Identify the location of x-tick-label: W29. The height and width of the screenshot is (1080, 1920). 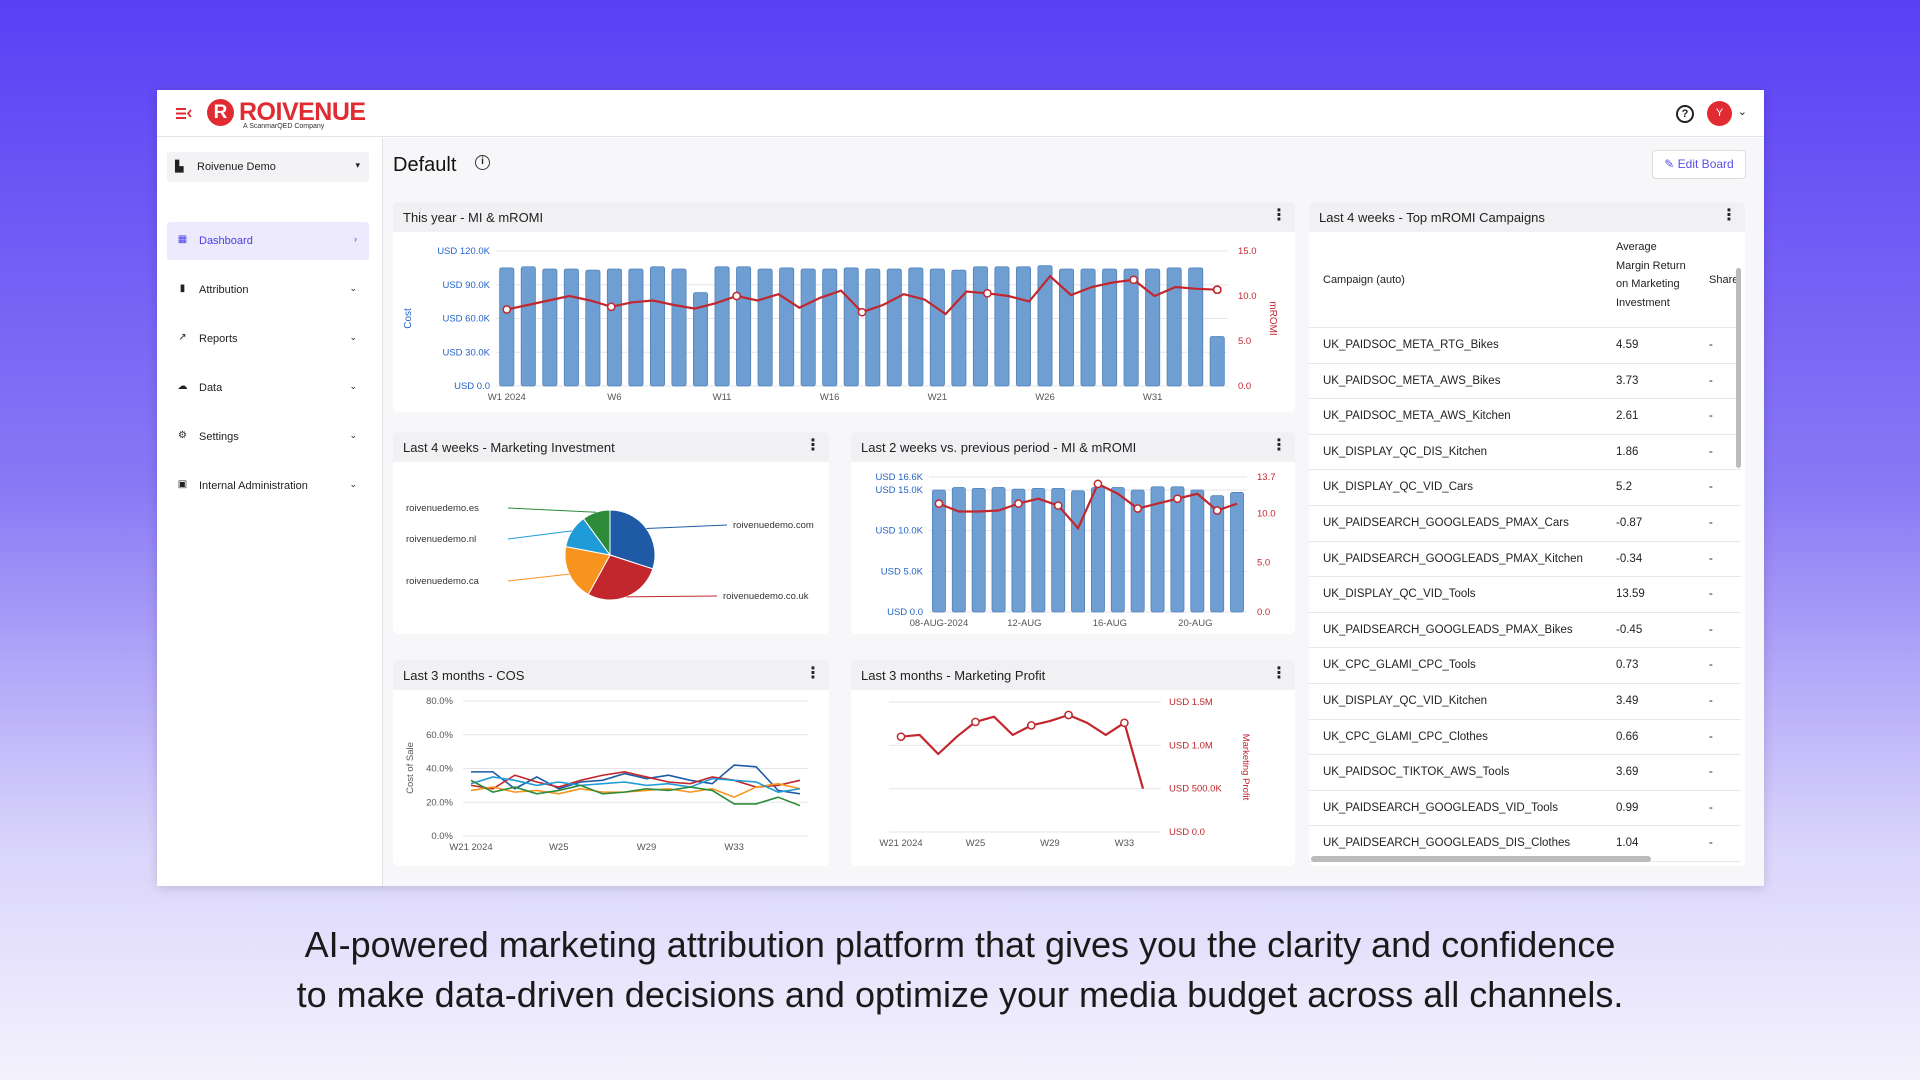
(1050, 843).